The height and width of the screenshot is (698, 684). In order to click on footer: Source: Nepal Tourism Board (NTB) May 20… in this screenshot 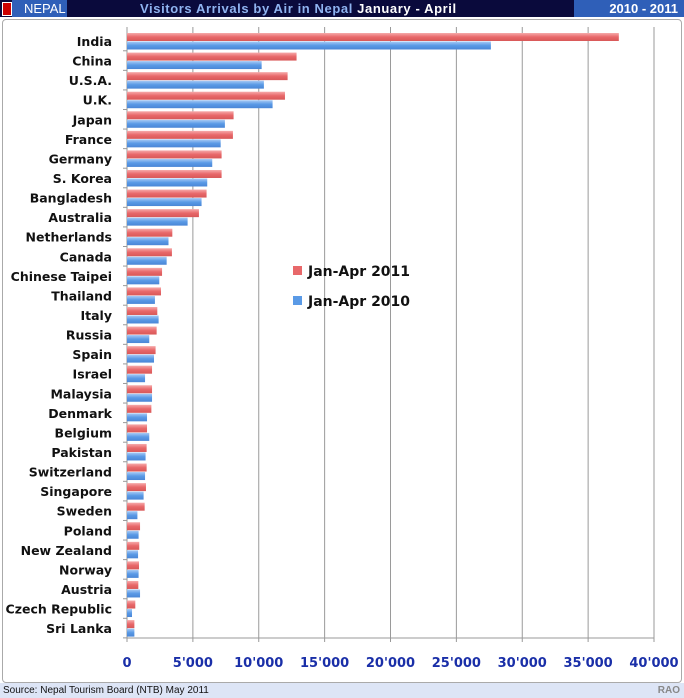, I will do `click(342, 690)`.